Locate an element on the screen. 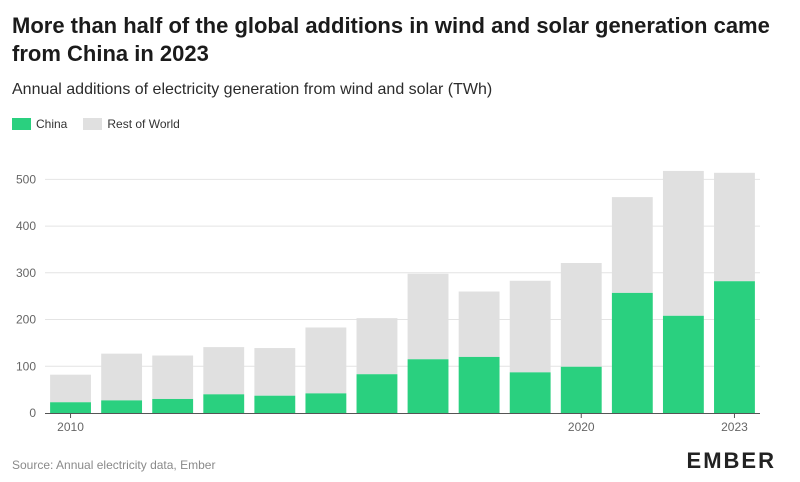 The height and width of the screenshot is (482, 800). source-note: Source: Annual electricity data, Ember is located at coordinates (114, 465).